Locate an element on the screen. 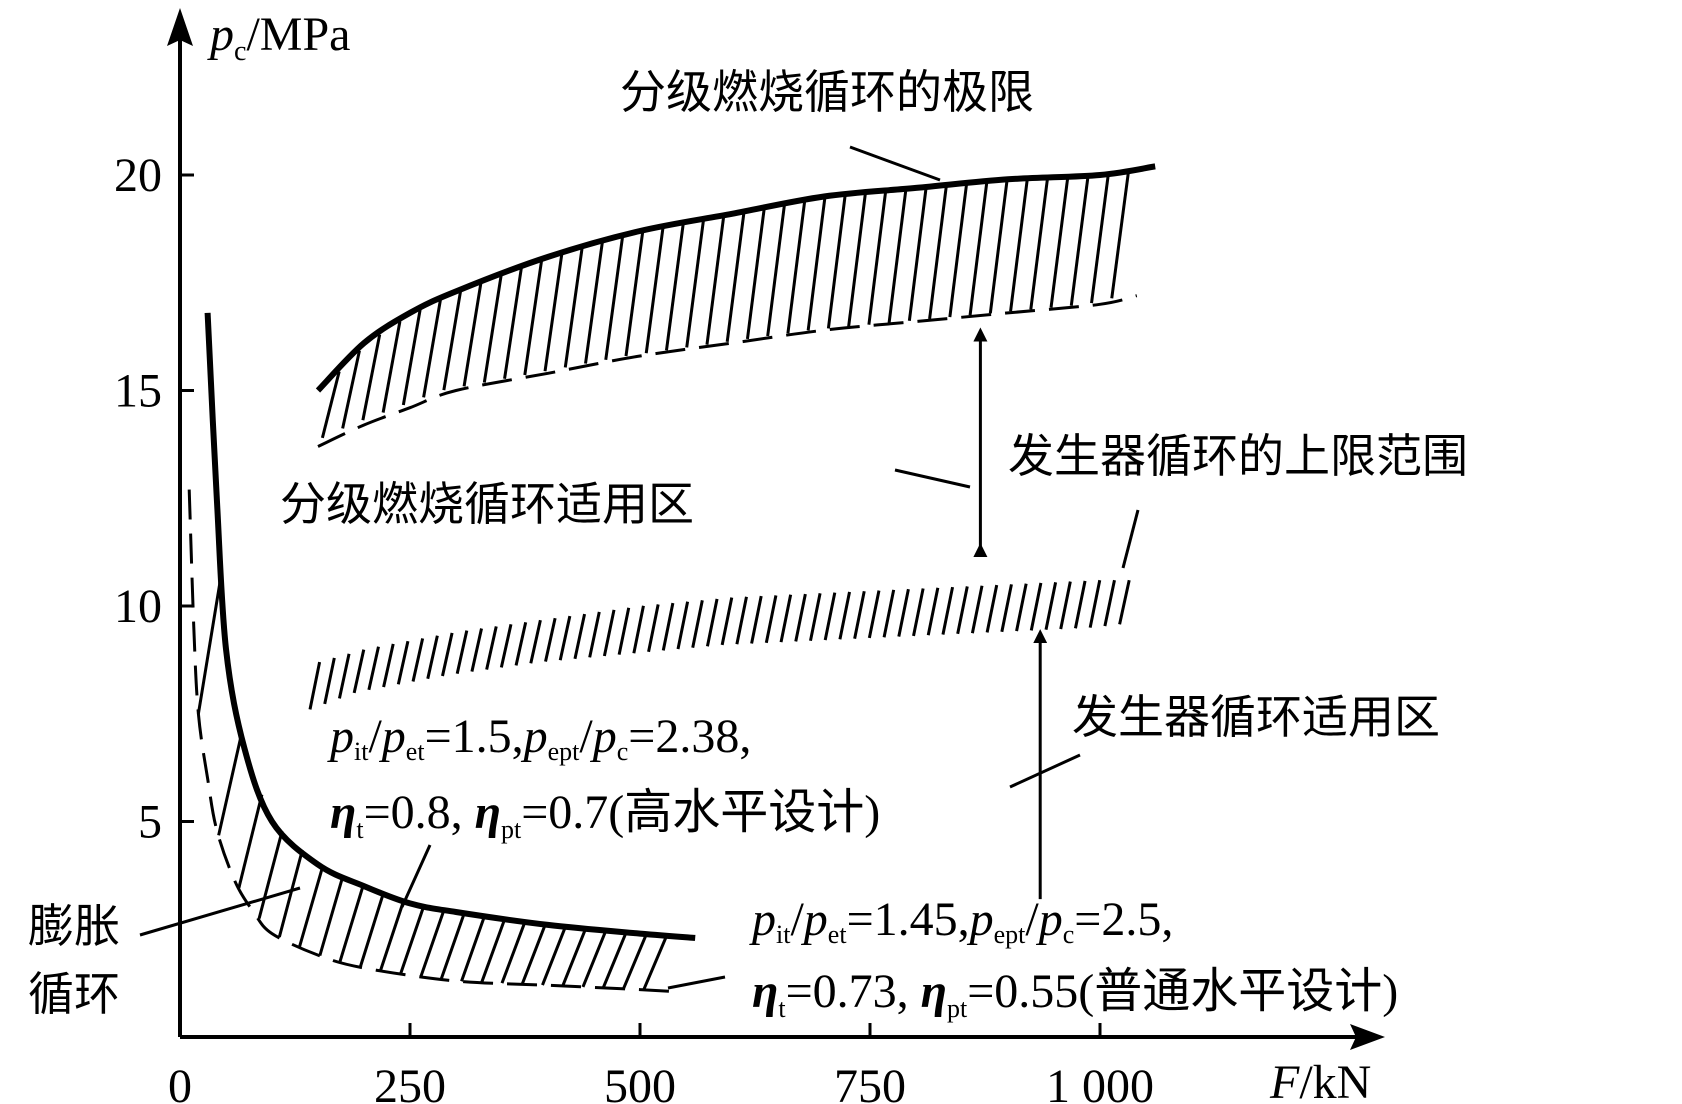 This screenshot has height=1104, width=1682. y-tick-label-3: 20 is located at coordinates (138, 175).